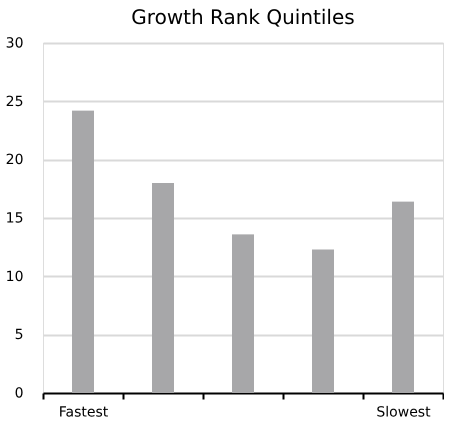  Describe the element at coordinates (243, 17) in the screenshot. I see `chart-title: Growth Rank Quintiles` at that location.